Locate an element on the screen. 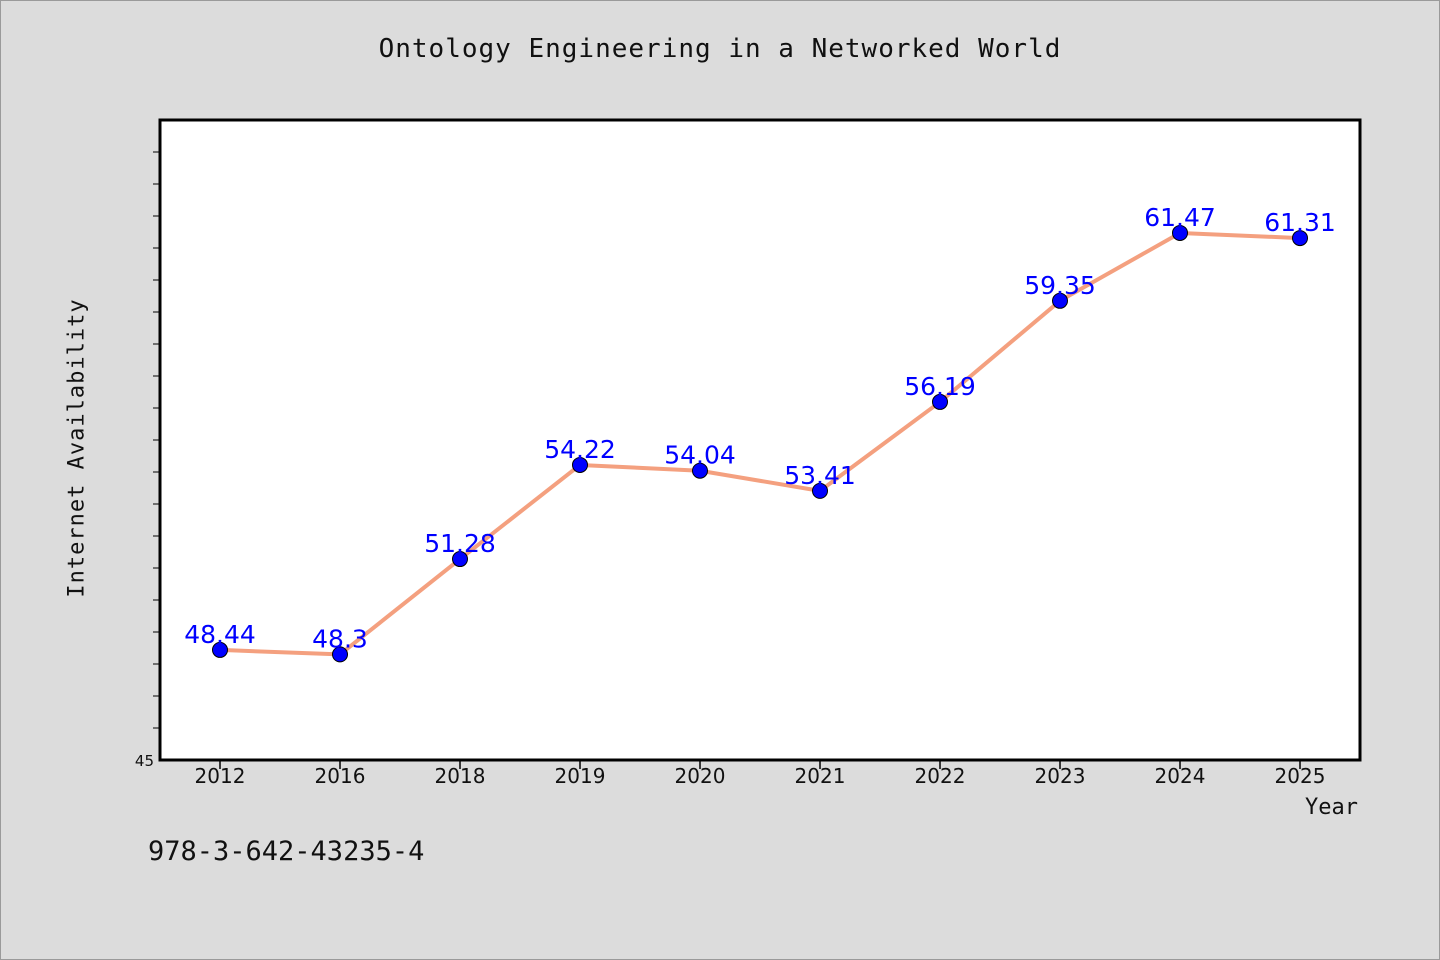 The image size is (1440, 960). data-label: 51.28 is located at coordinates (460, 543).